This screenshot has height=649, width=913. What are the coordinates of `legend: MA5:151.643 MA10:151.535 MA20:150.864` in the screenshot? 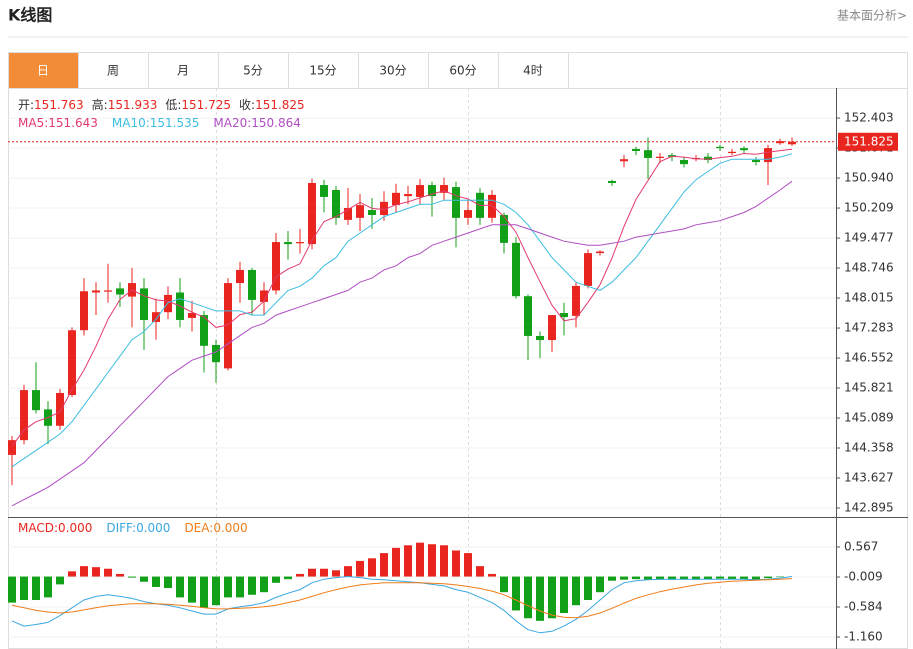 It's located at (159, 123).